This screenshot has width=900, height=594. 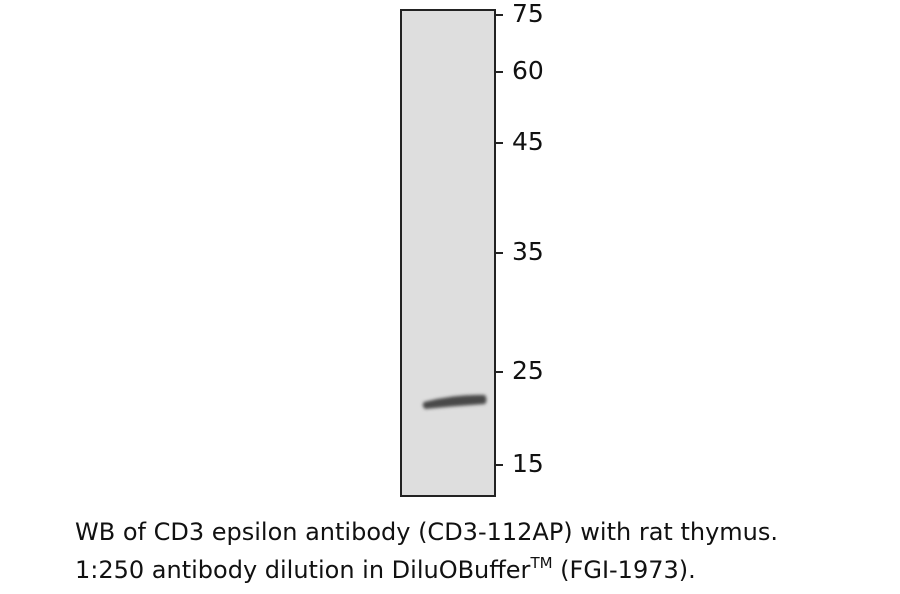 What do you see at coordinates (540, 563) in the screenshot?
I see `trademark: TM` at bounding box center [540, 563].